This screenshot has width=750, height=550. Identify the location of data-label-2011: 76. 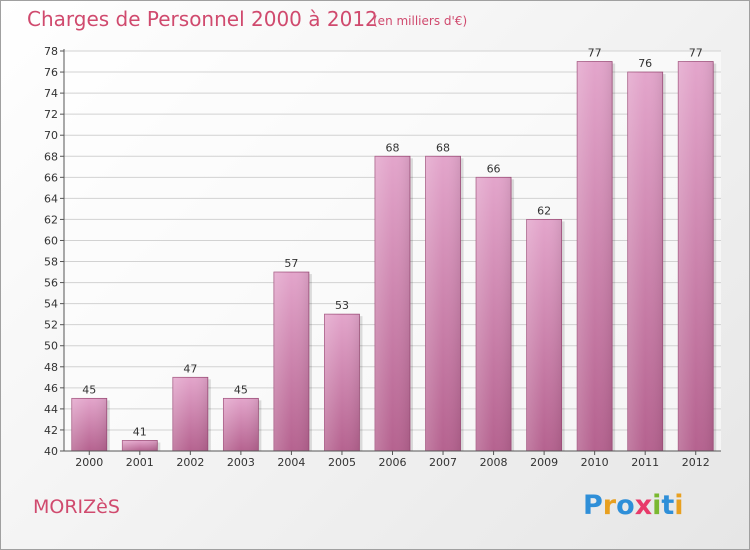
(645, 63).